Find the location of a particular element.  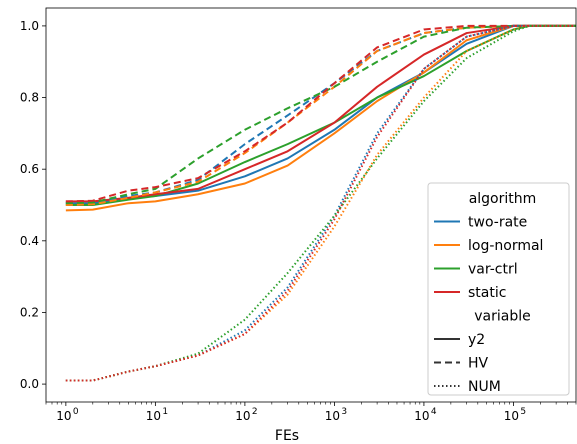

y-tick-label: 1.0 is located at coordinates (29, 26).